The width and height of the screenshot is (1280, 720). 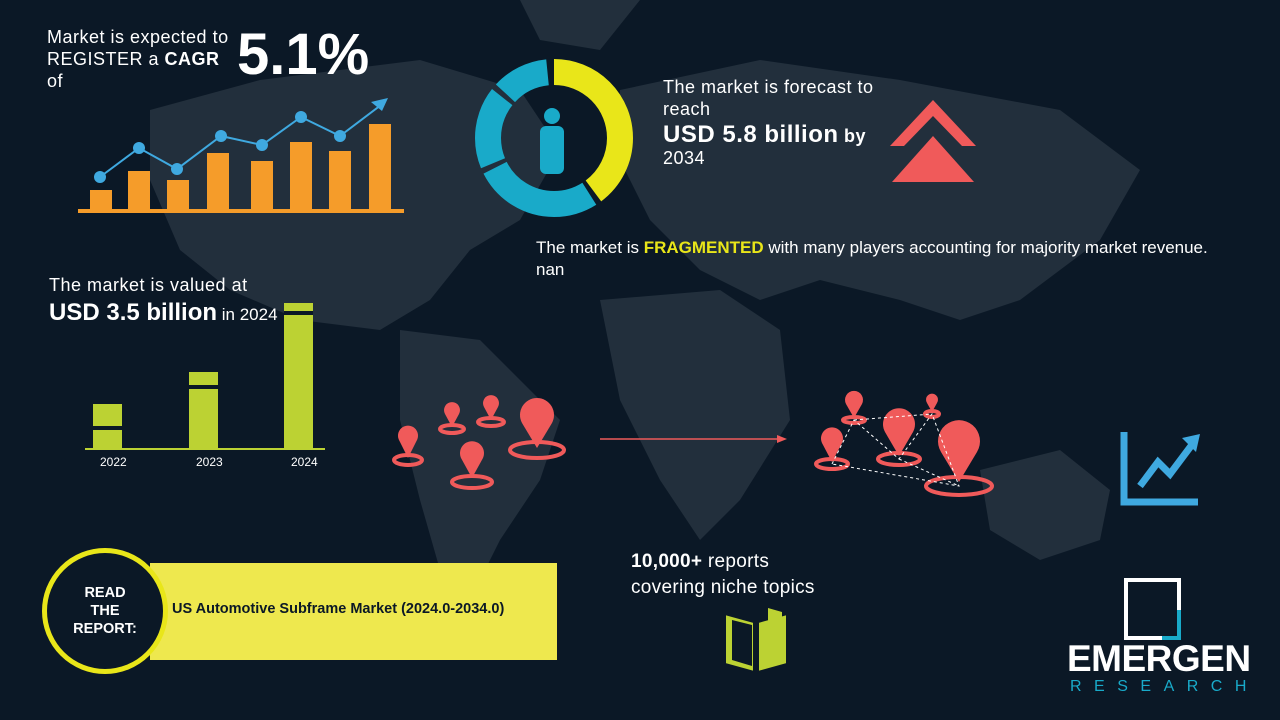 What do you see at coordinates (133, 70) in the screenshot?
I see `cagr-line2: REGISTER a CAGR of` at bounding box center [133, 70].